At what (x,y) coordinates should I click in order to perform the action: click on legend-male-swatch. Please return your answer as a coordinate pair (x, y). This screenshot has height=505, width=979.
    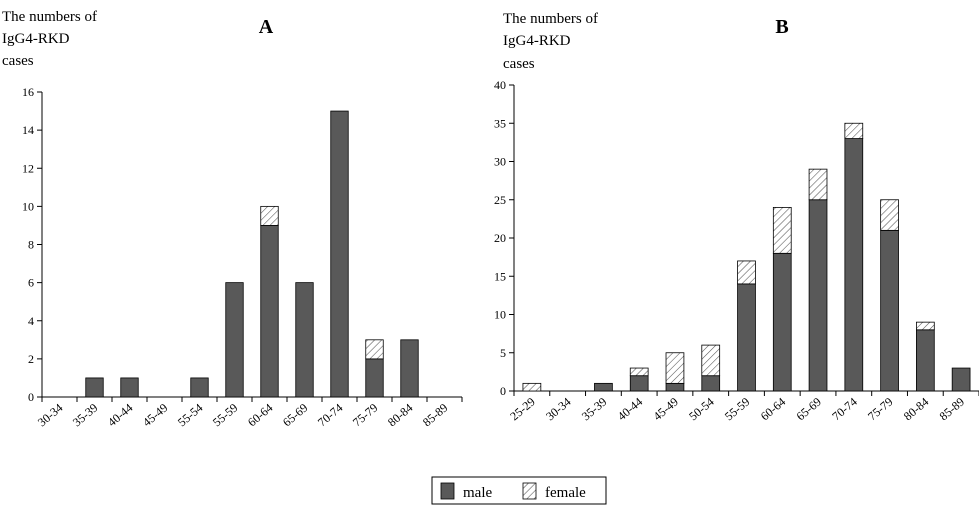
    Looking at the image, I should click on (447, 491).